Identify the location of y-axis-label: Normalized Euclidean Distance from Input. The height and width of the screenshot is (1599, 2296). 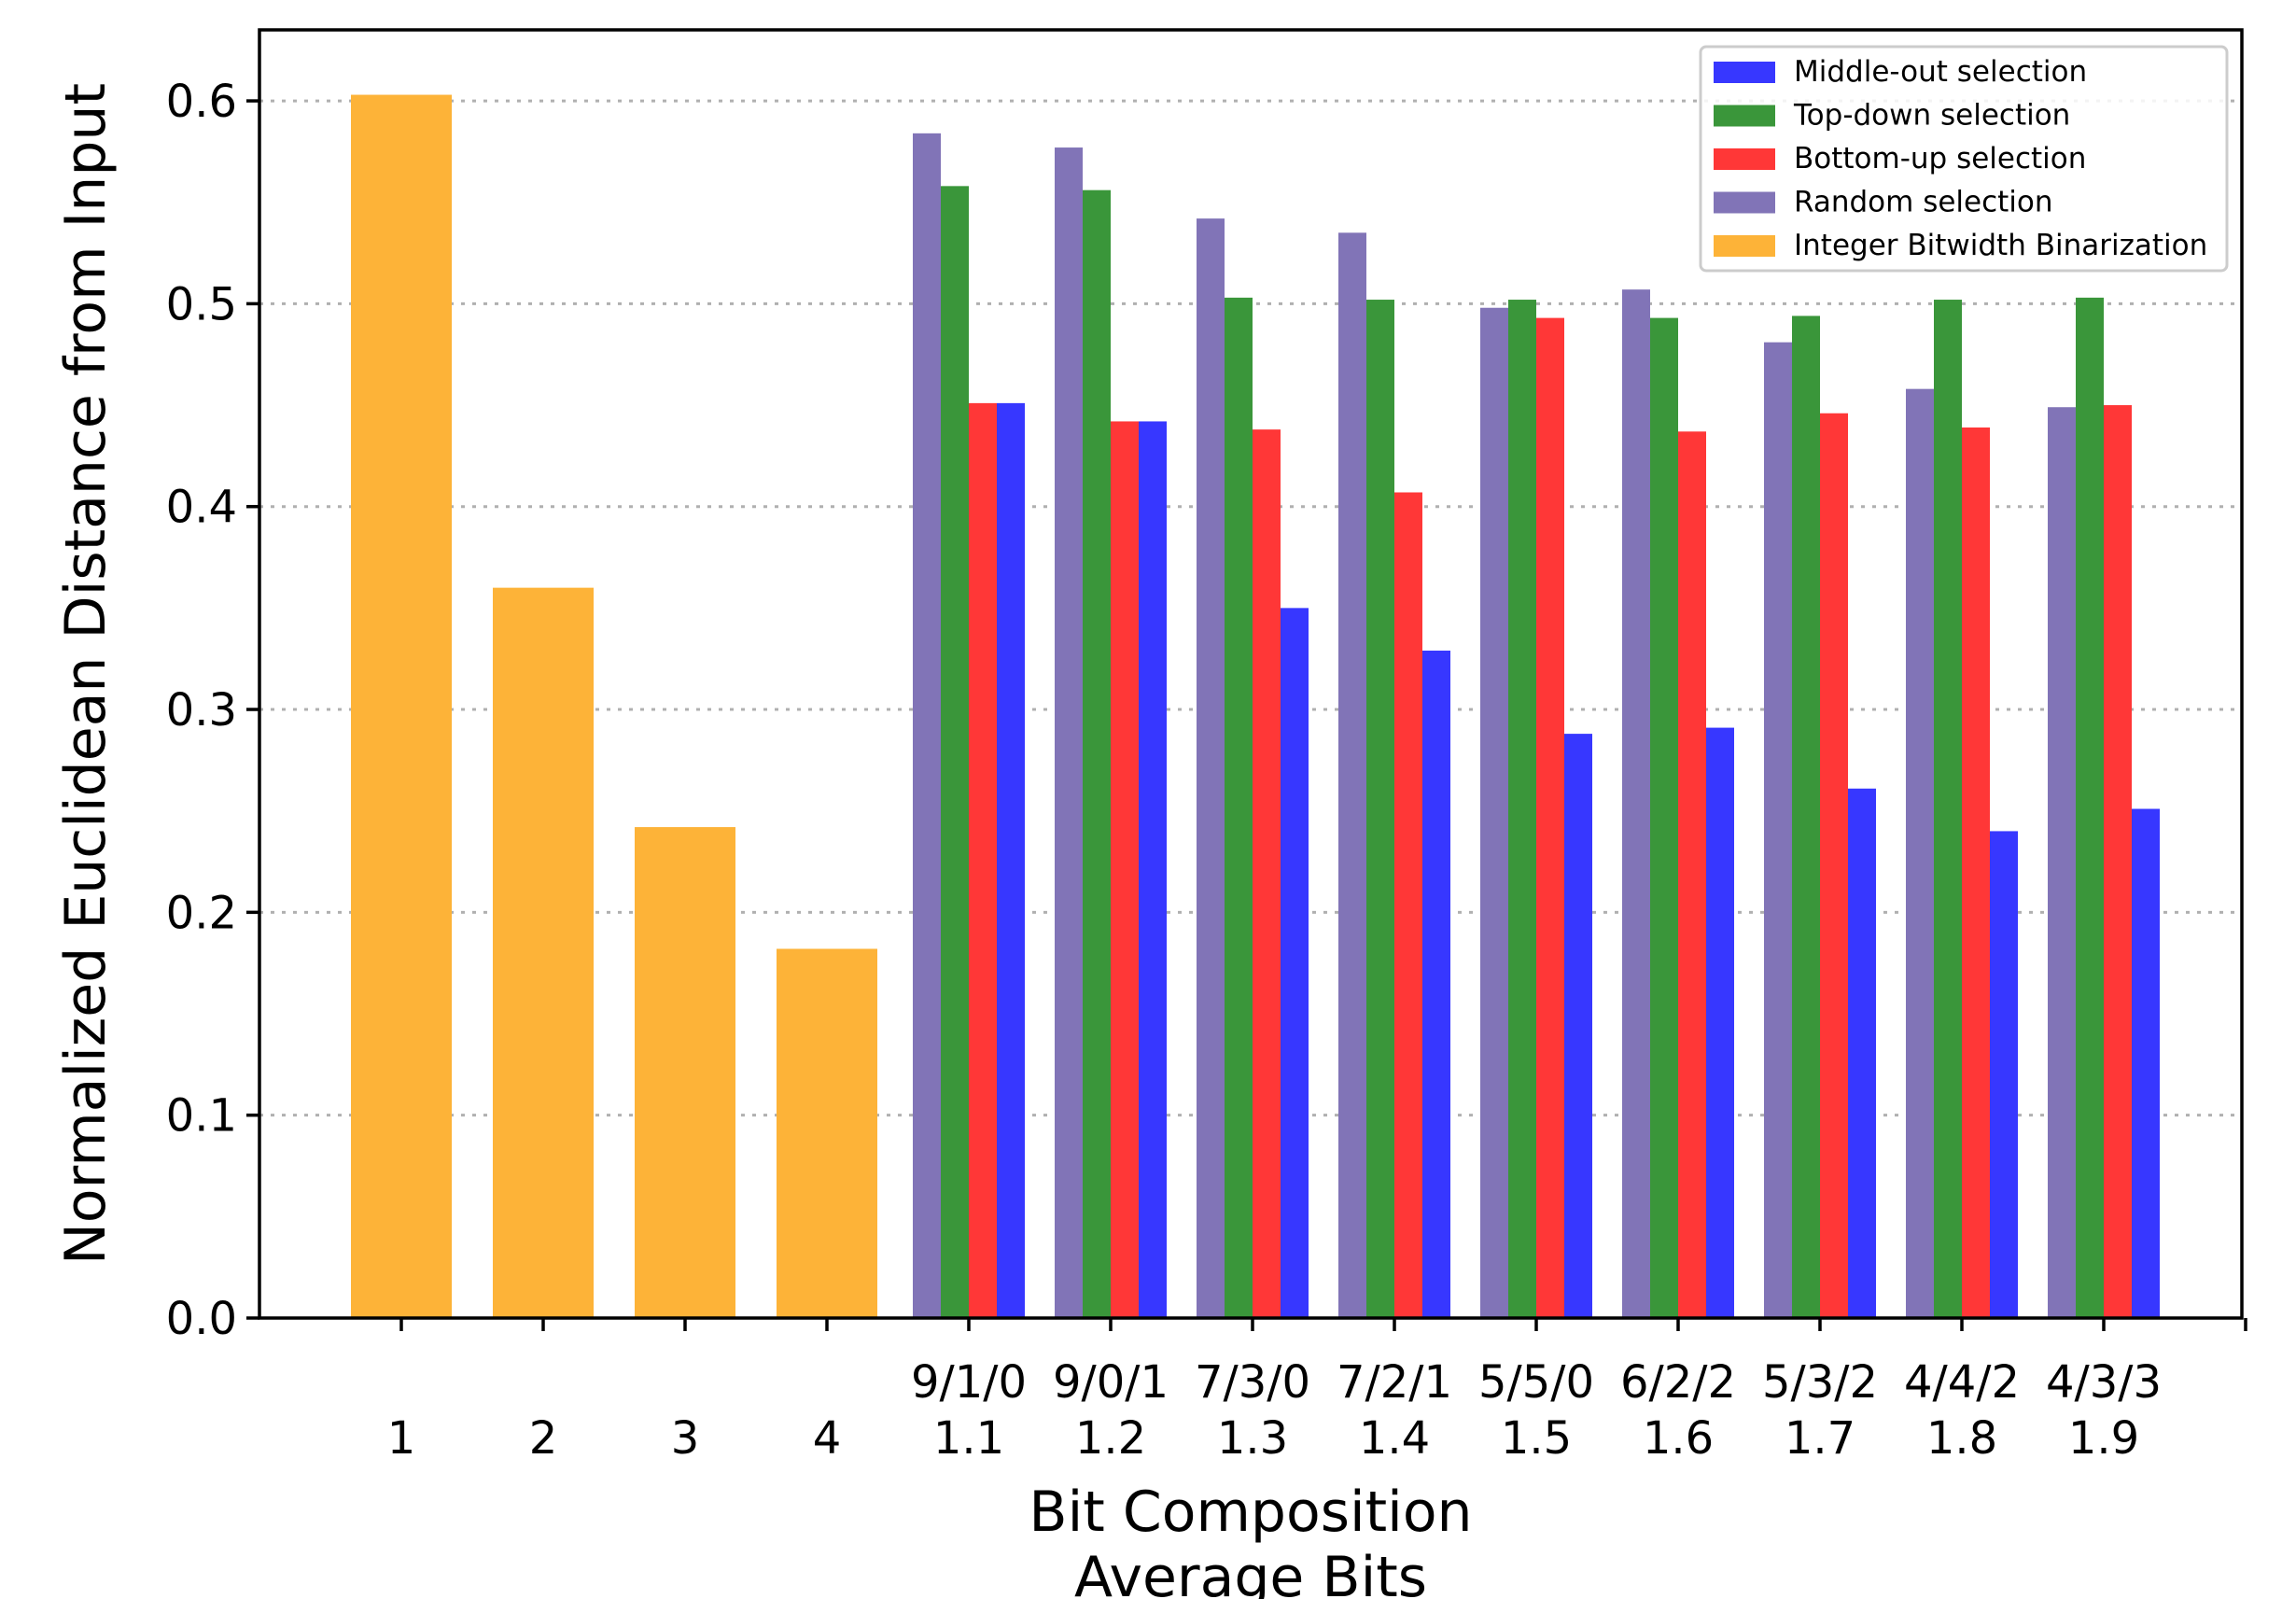
(86, 674).